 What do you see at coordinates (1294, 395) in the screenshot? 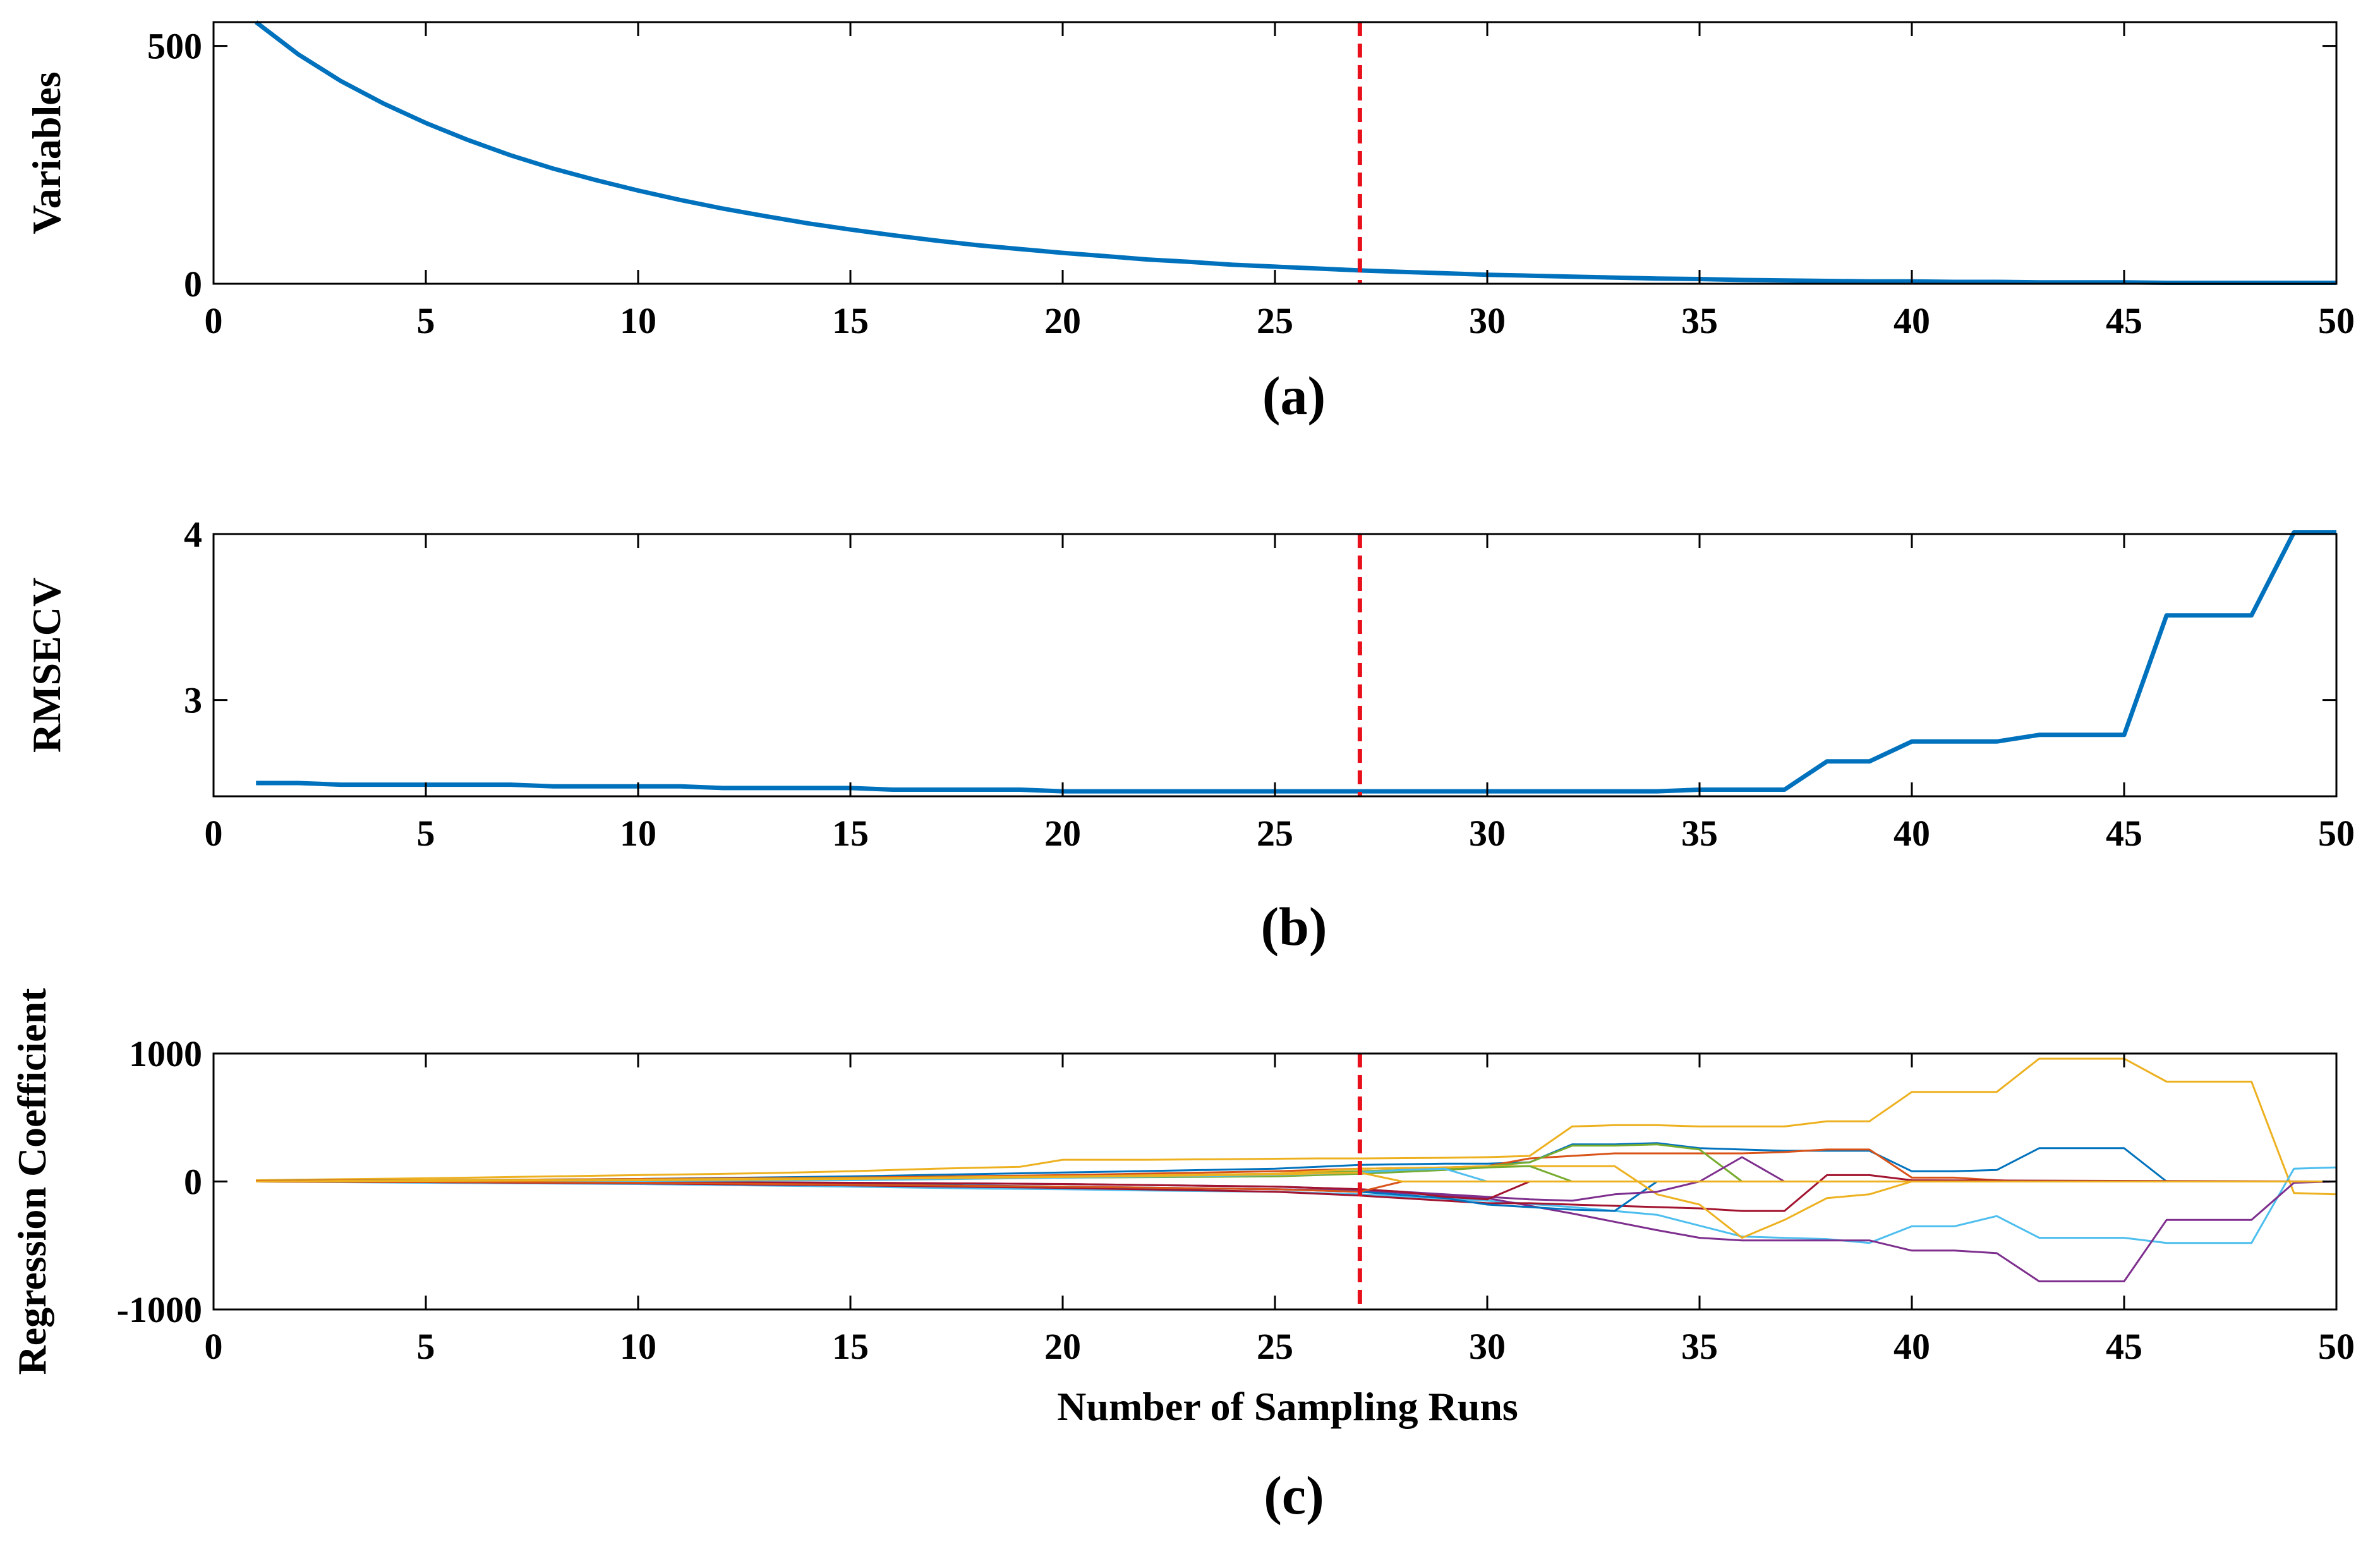
I see `panel-caption: (a)` at bounding box center [1294, 395].